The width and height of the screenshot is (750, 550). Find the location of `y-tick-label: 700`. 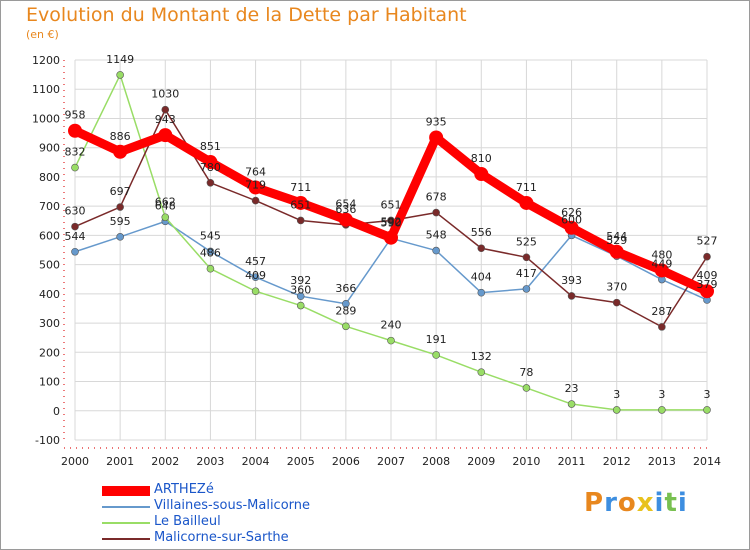

y-tick-label: 700 is located at coordinates (49, 206).